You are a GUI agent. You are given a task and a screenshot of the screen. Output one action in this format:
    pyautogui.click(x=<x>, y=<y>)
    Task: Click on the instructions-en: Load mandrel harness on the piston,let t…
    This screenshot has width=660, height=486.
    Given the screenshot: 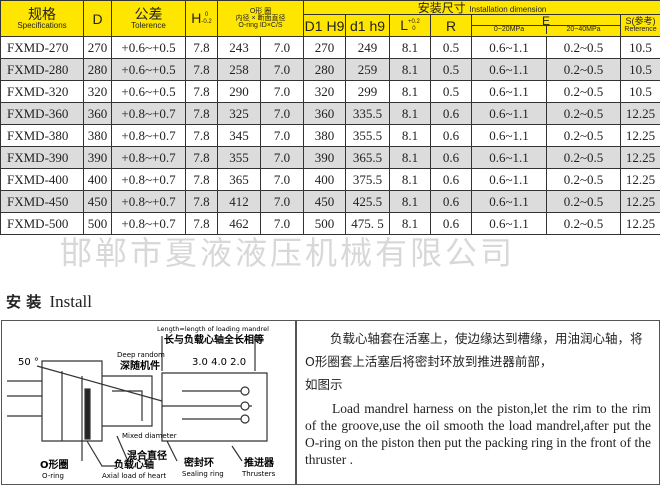 What is the action you would take?
    pyautogui.click(x=478, y=434)
    